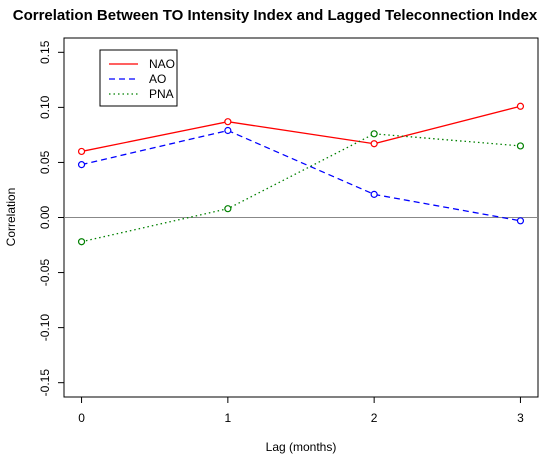 Image resolution: width=550 pixels, height=464 pixels. What do you see at coordinates (157, 79) in the screenshot?
I see `legend-label-ao: AO` at bounding box center [157, 79].